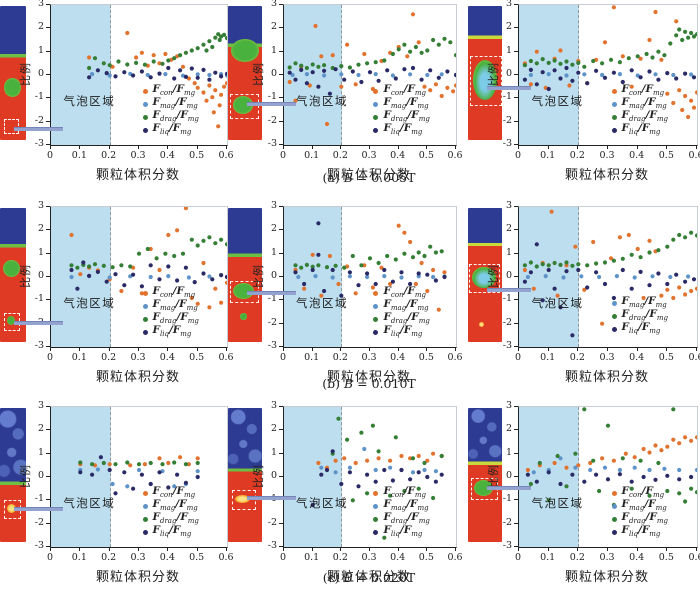 The width and height of the screenshot is (700, 591). Describe the element at coordinates (40, 205) in the screenshot. I see `y-axis-tick-label: 3` at that location.